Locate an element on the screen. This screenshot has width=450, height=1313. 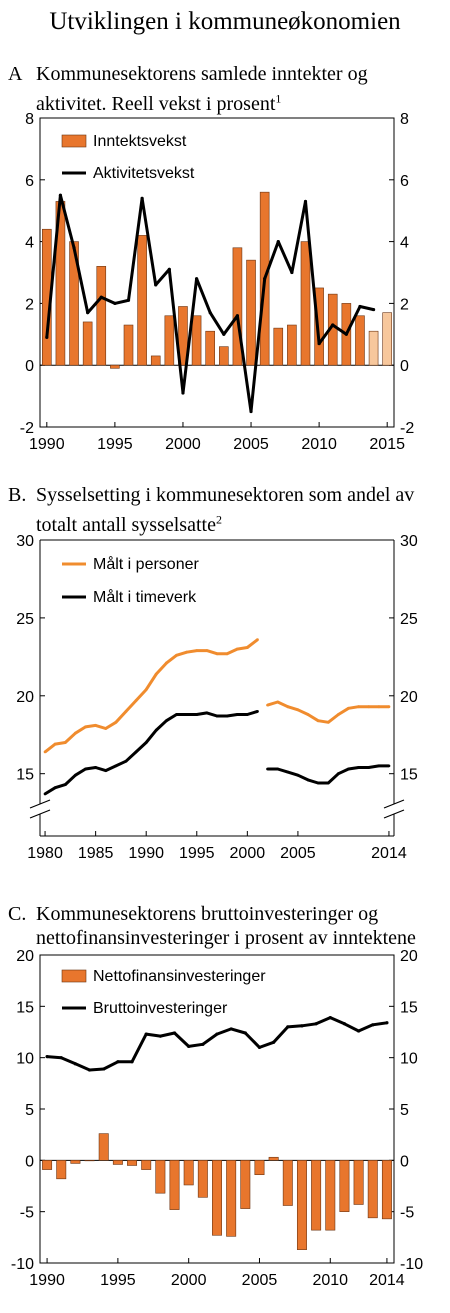
point-timeverk-1995 is located at coordinates (197, 714).